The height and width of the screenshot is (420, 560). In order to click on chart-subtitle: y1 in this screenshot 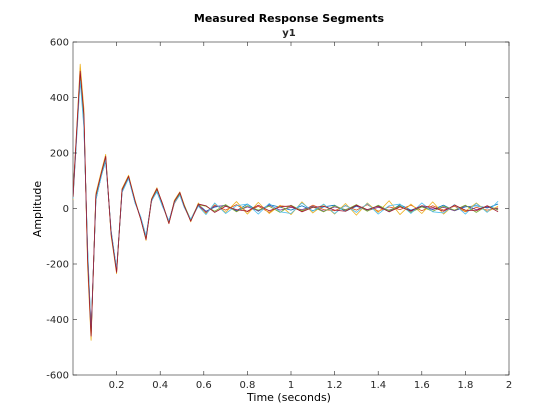, I will do `click(289, 33)`.